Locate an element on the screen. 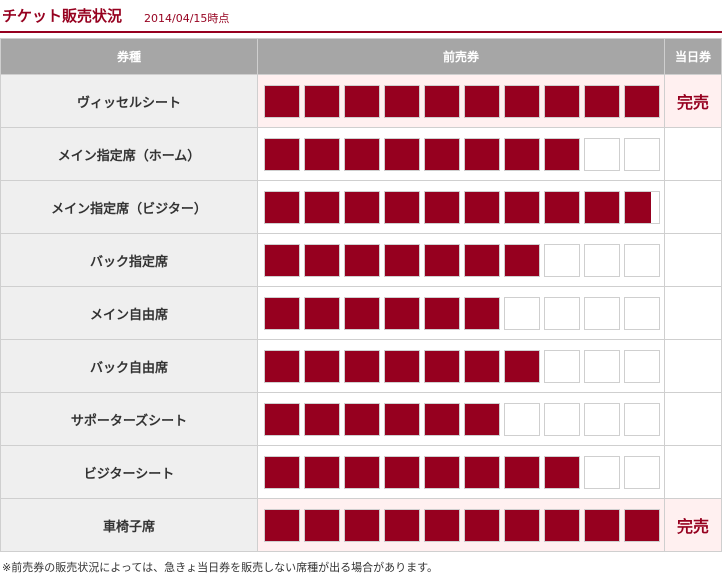 The image size is (722, 580). same-day-header: 当日券 is located at coordinates (693, 56).